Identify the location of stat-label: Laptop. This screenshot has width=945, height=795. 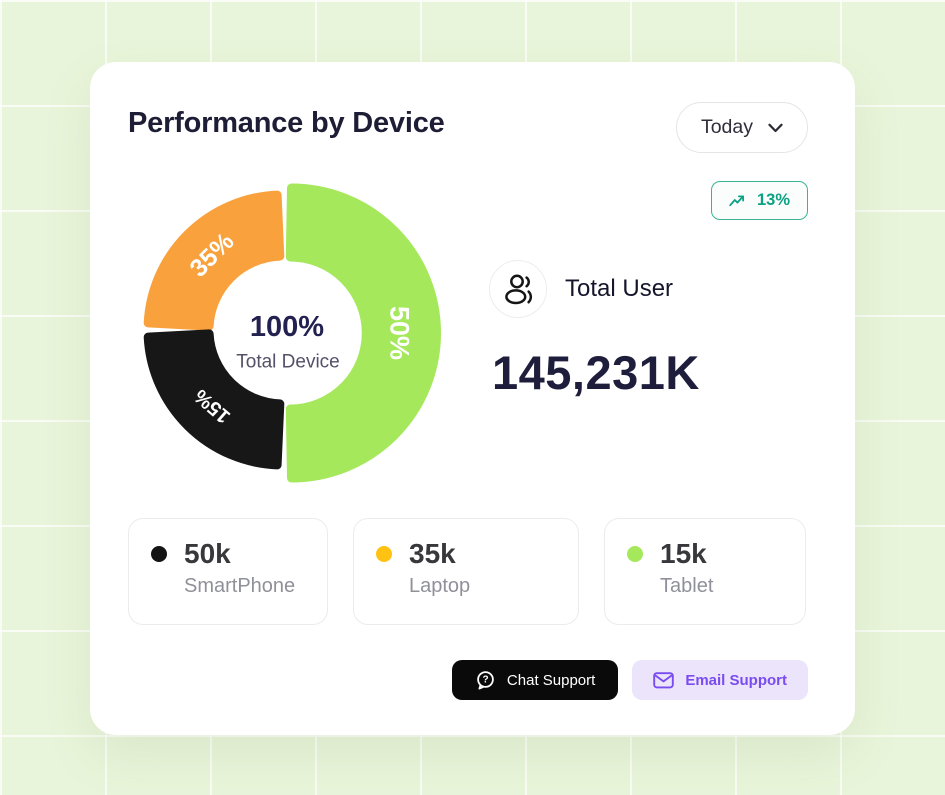
(440, 586).